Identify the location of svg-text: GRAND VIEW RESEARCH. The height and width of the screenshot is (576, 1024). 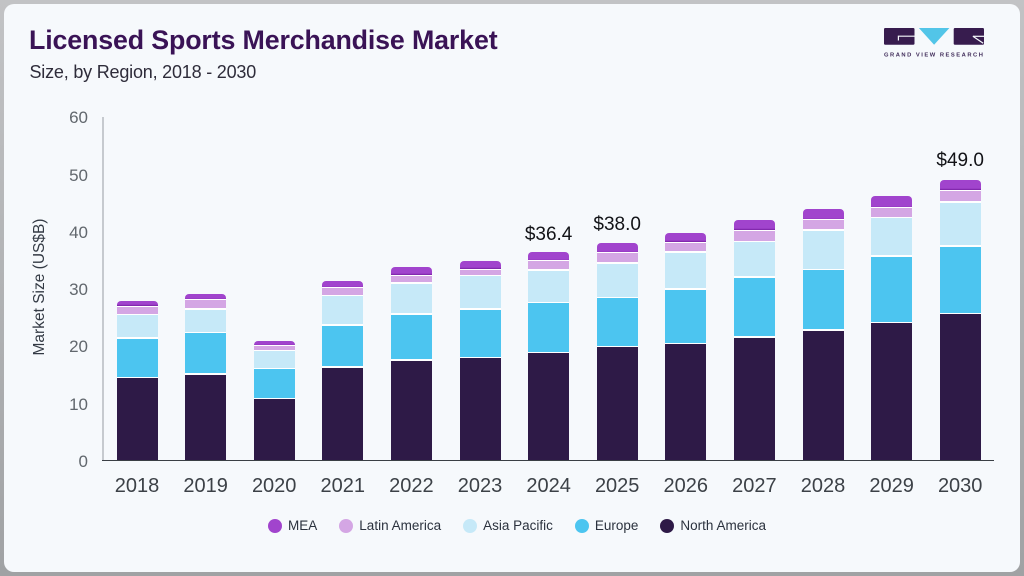
(934, 56).